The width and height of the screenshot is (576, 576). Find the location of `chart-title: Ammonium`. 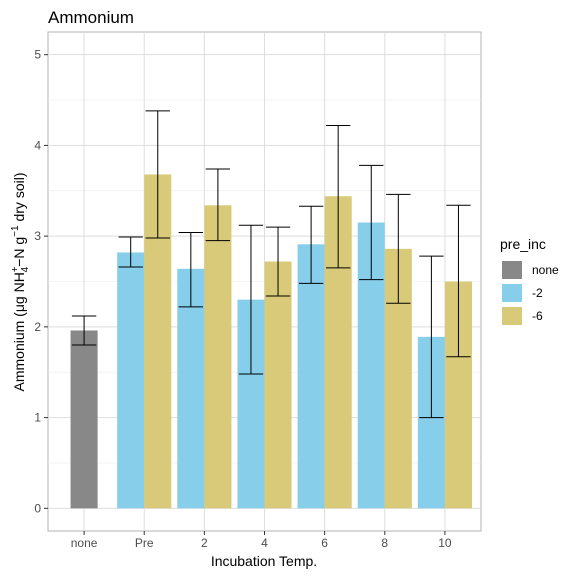

chart-title: Ammonium is located at coordinates (91, 17).